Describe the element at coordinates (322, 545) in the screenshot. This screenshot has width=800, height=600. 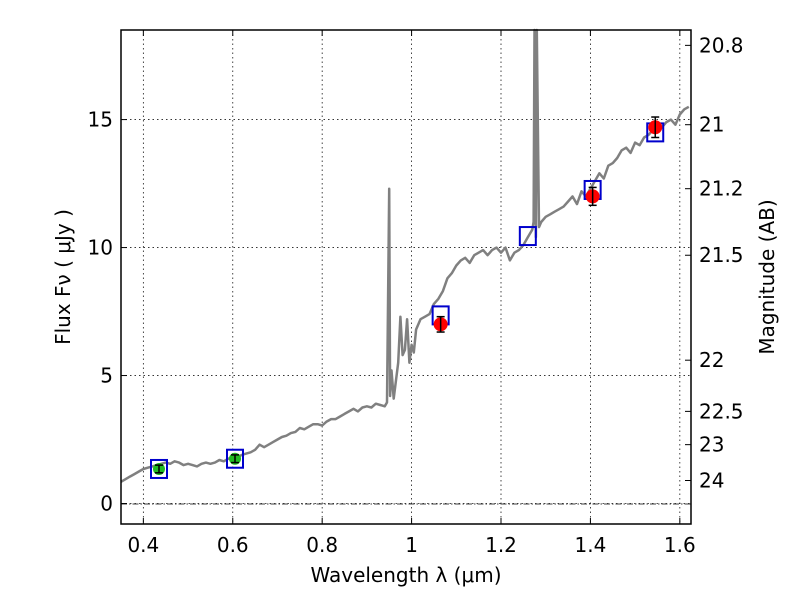
I see `x-tick-label: 0.8` at that location.